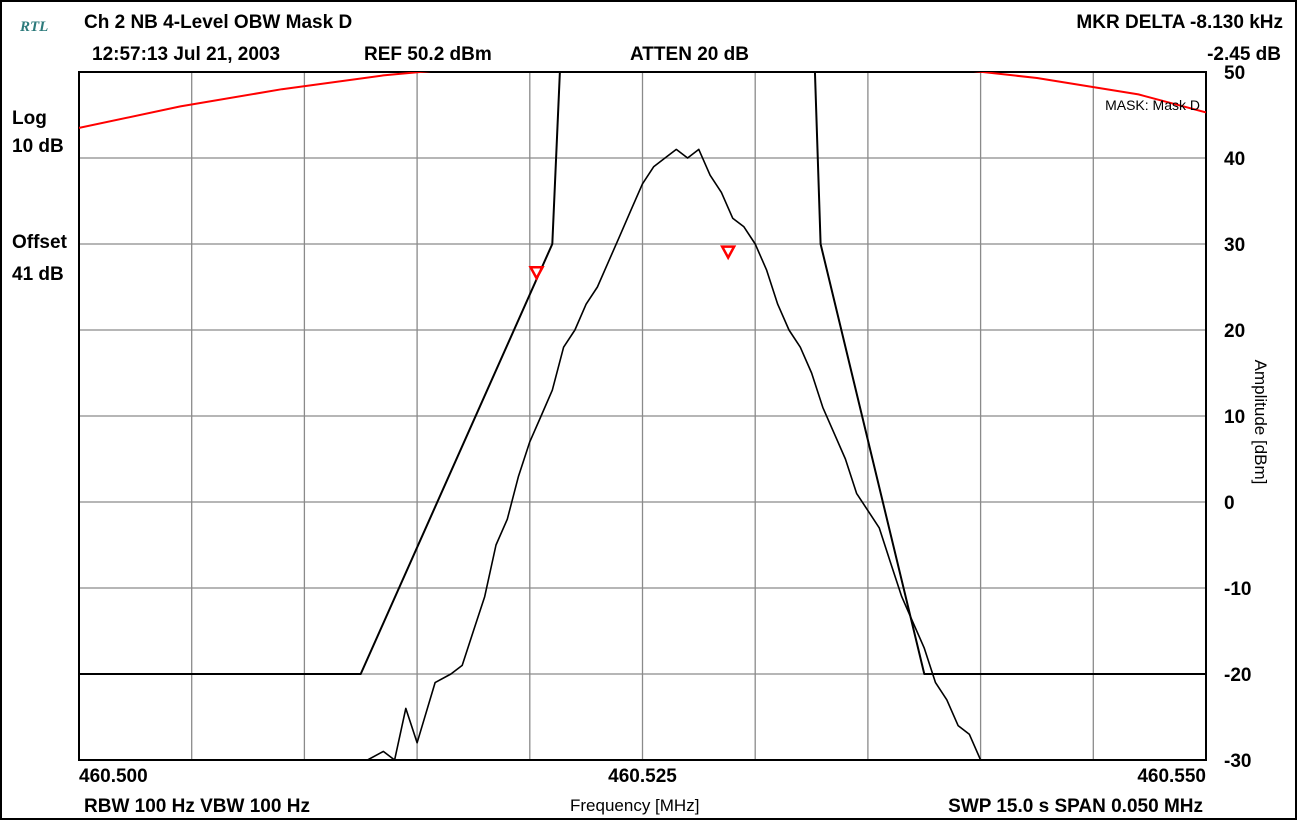 This screenshot has width=1297, height=820. What do you see at coordinates (1234, 73) in the screenshot?
I see `y-tick-label: 50` at bounding box center [1234, 73].